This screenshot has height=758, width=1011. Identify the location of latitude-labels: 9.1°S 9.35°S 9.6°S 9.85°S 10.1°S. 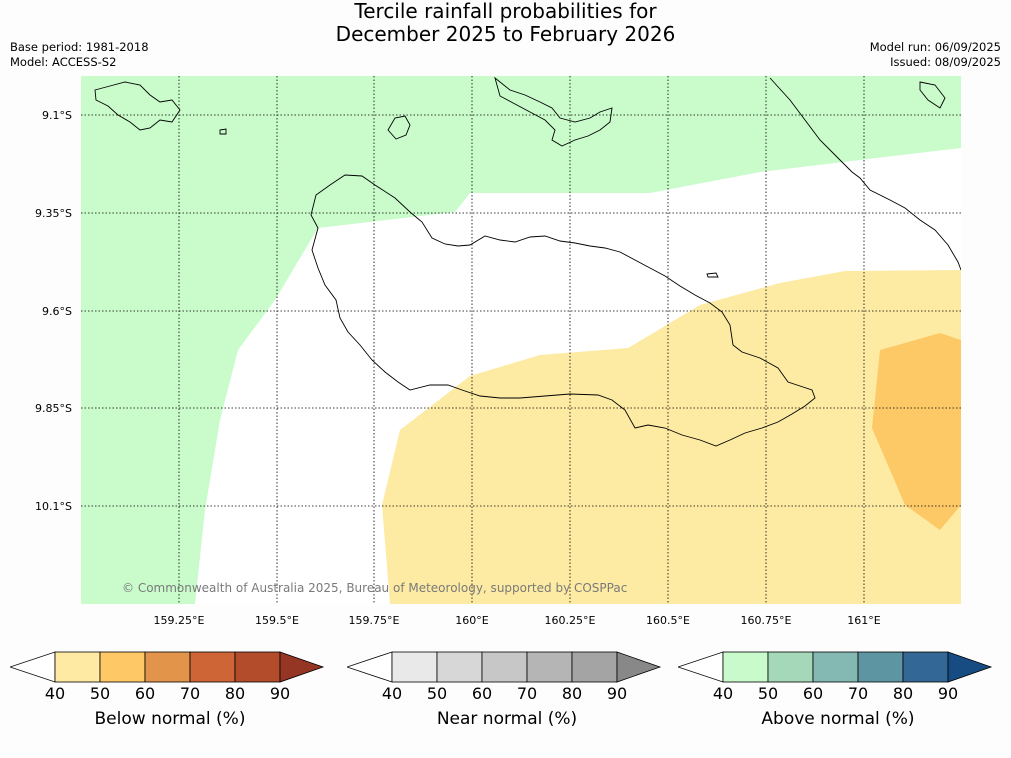
(53, 311).